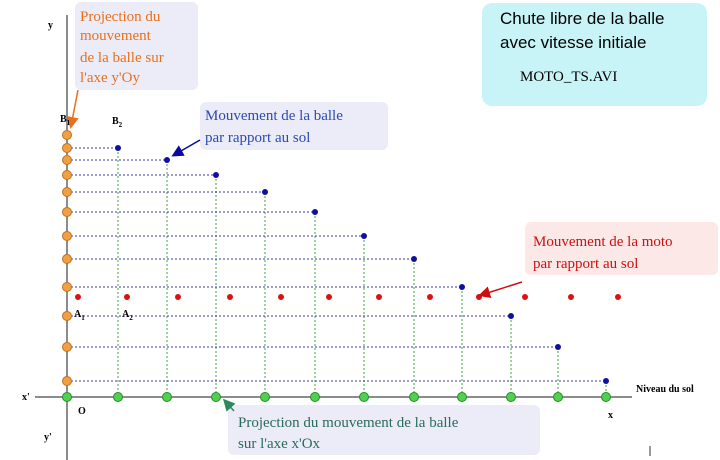 The height and width of the screenshot is (460, 720). What do you see at coordinates (573, 42) in the screenshot?
I see `title-line: avec vitesse initiale` at bounding box center [573, 42].